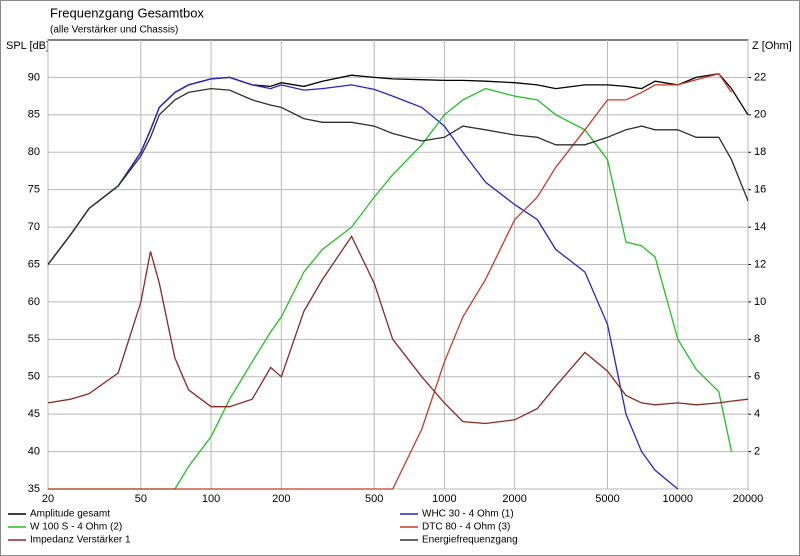 The width and height of the screenshot is (800, 556). Describe the element at coordinates (760, 227) in the screenshot. I see `y2-tick-label: 14` at that location.